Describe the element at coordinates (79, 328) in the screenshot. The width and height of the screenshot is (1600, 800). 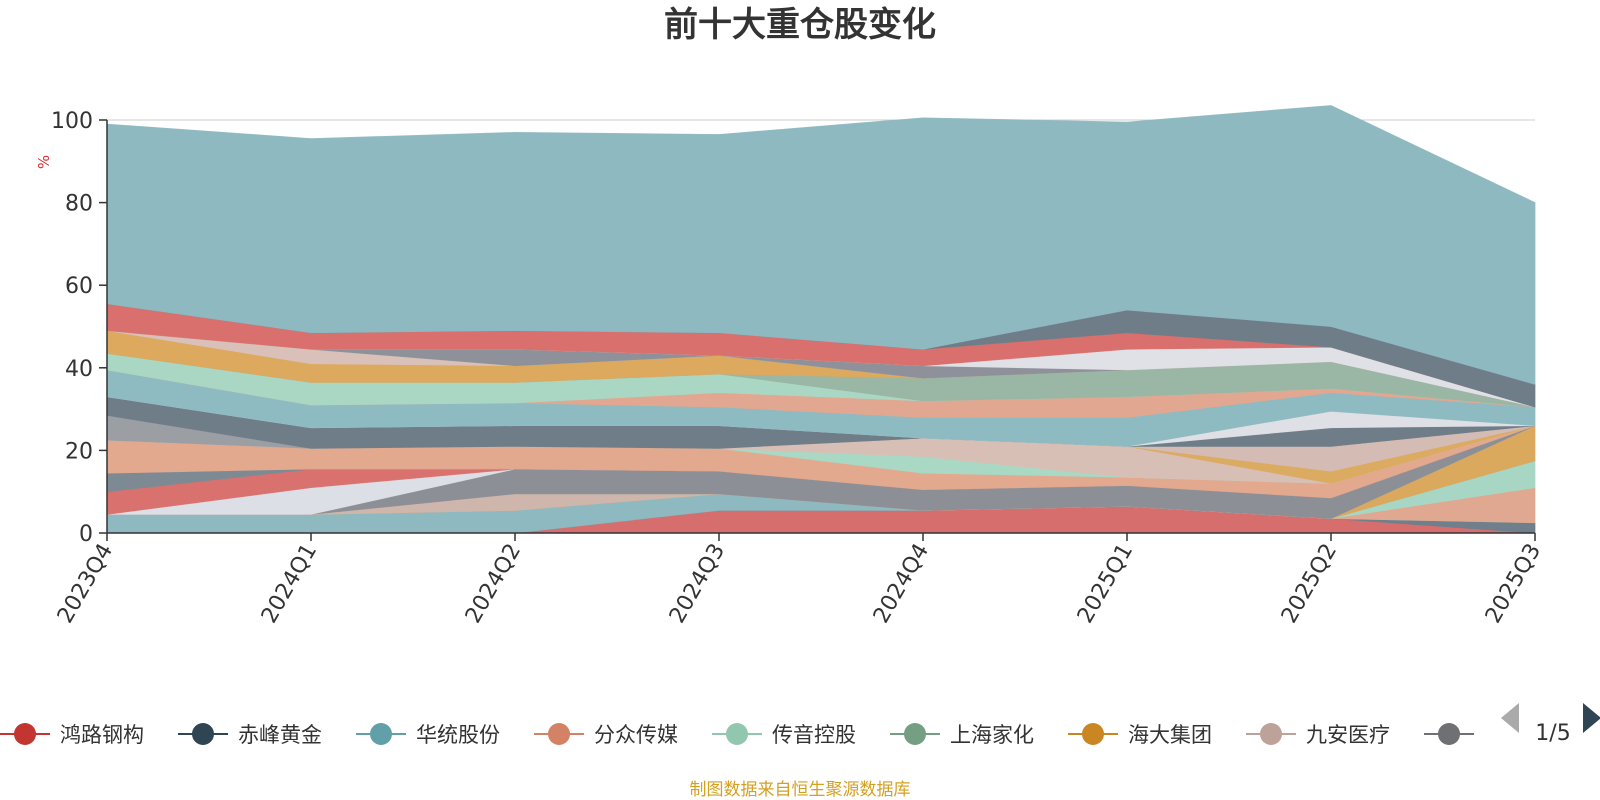
I see `y-axis-ticks: 0 20 40 60 80 100` at that location.